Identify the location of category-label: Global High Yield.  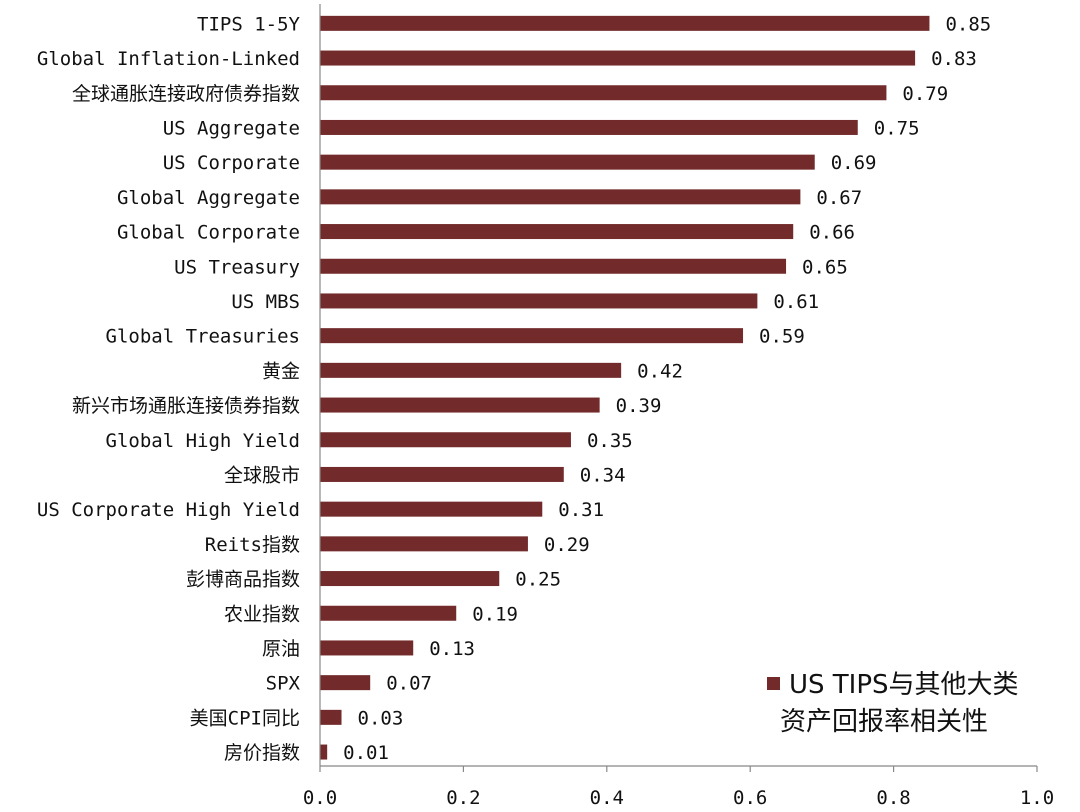
(203, 441).